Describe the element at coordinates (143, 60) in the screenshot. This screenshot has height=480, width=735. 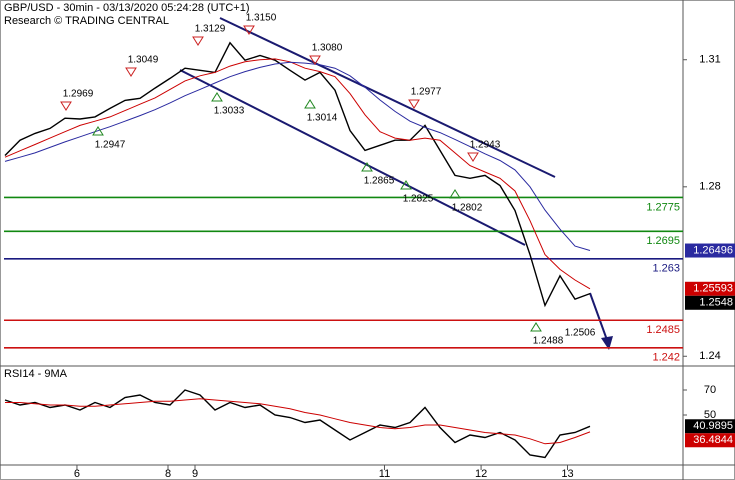
I see `swing-label: 1.3049` at that location.